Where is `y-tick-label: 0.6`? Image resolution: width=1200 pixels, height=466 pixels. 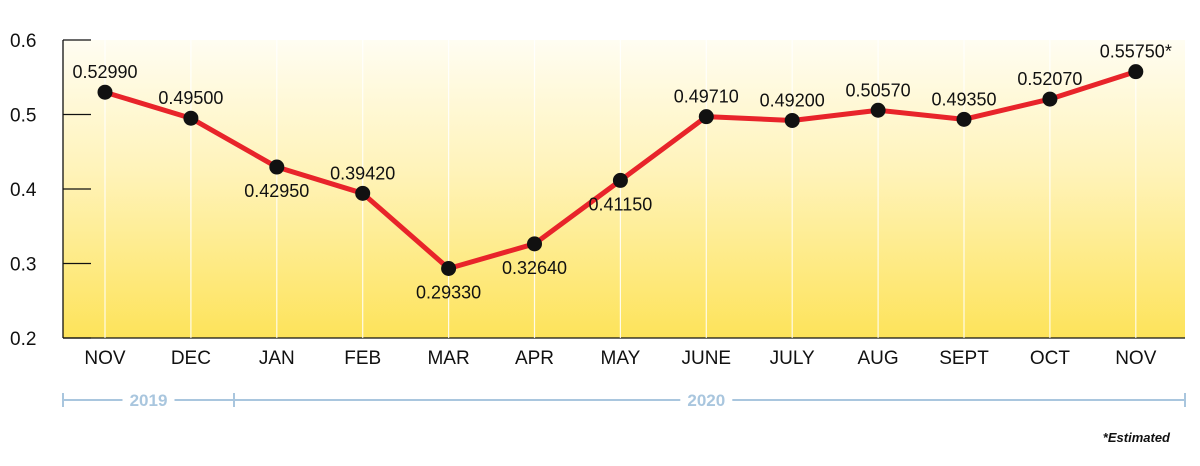
y-tick-label: 0.6 is located at coordinates (23, 41).